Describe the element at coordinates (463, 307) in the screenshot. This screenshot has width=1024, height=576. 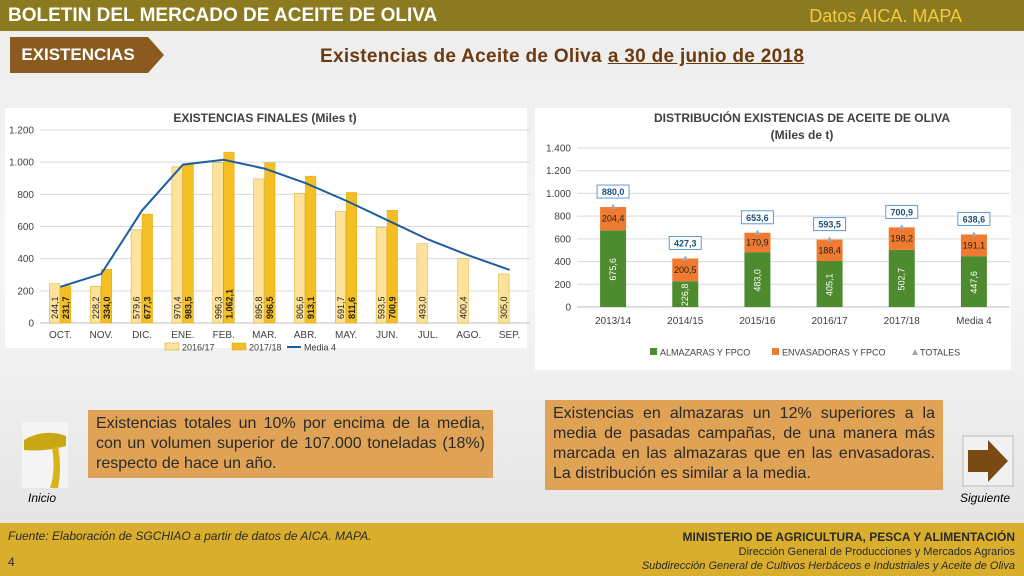
I see `value-label: 400,4` at that location.